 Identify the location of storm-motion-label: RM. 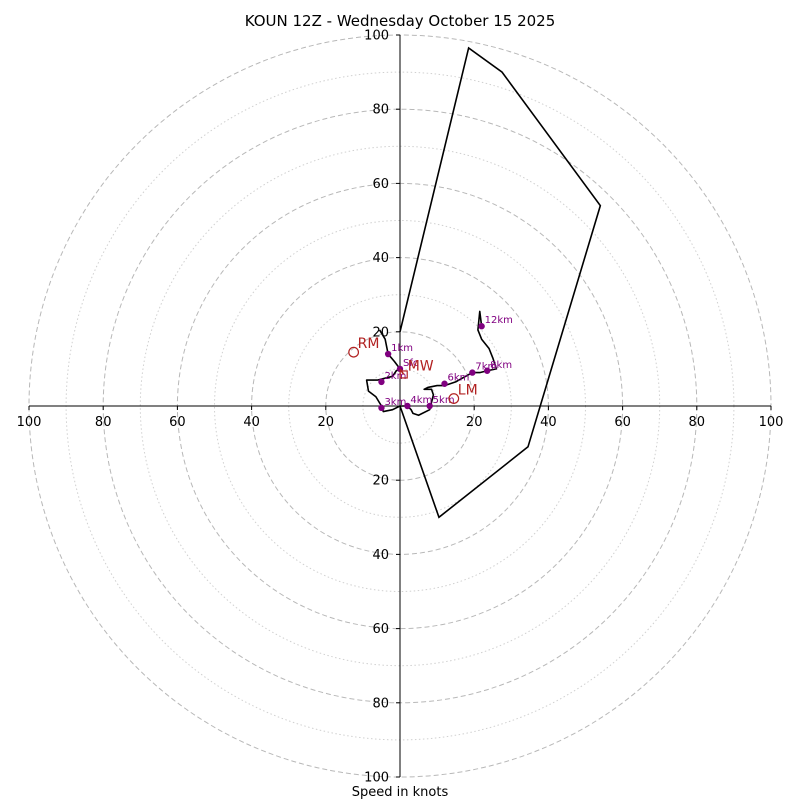
(369, 344).